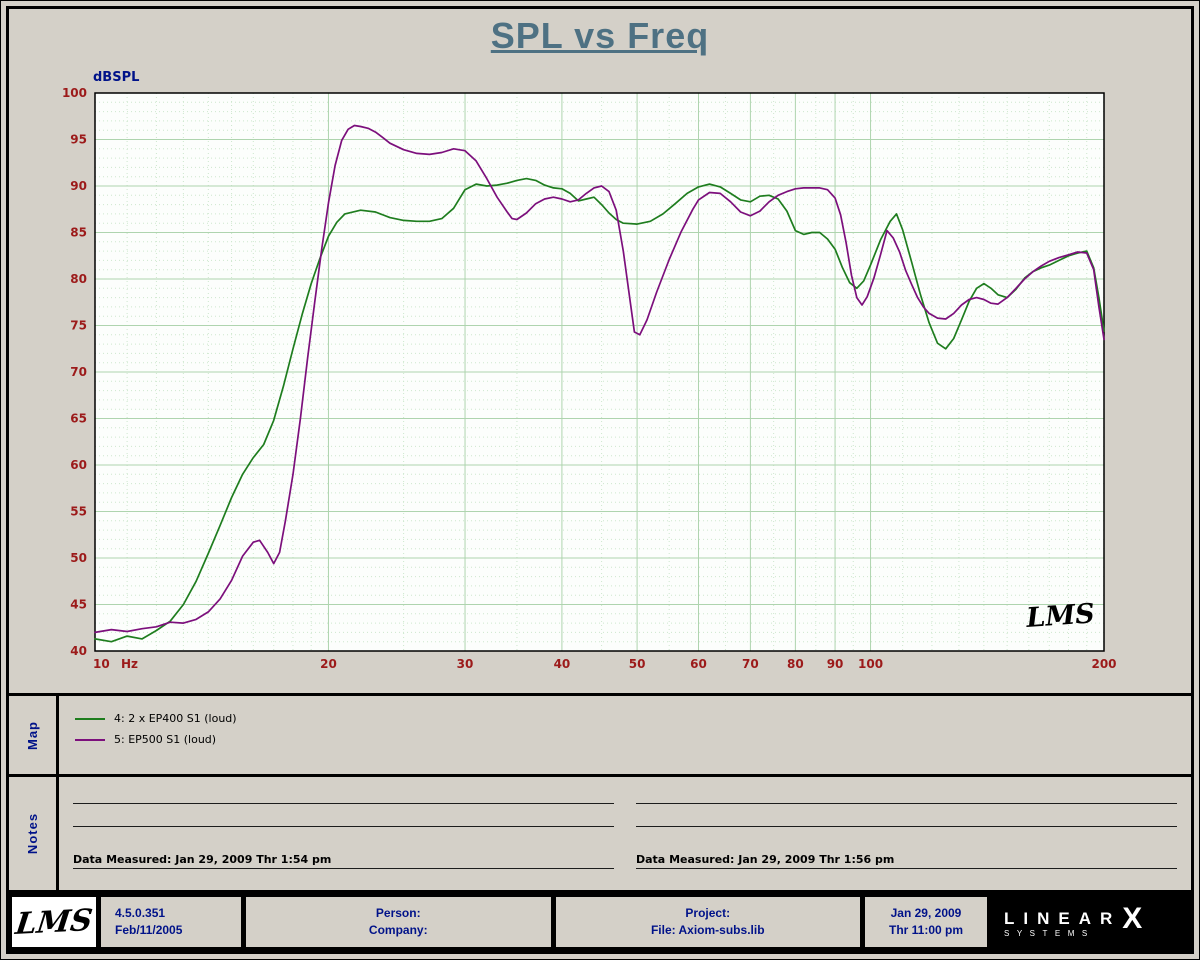 This screenshot has height=960, width=1200. What do you see at coordinates (926, 930) in the screenshot?
I see `footer-time: Thr 11:00 pm` at bounding box center [926, 930].